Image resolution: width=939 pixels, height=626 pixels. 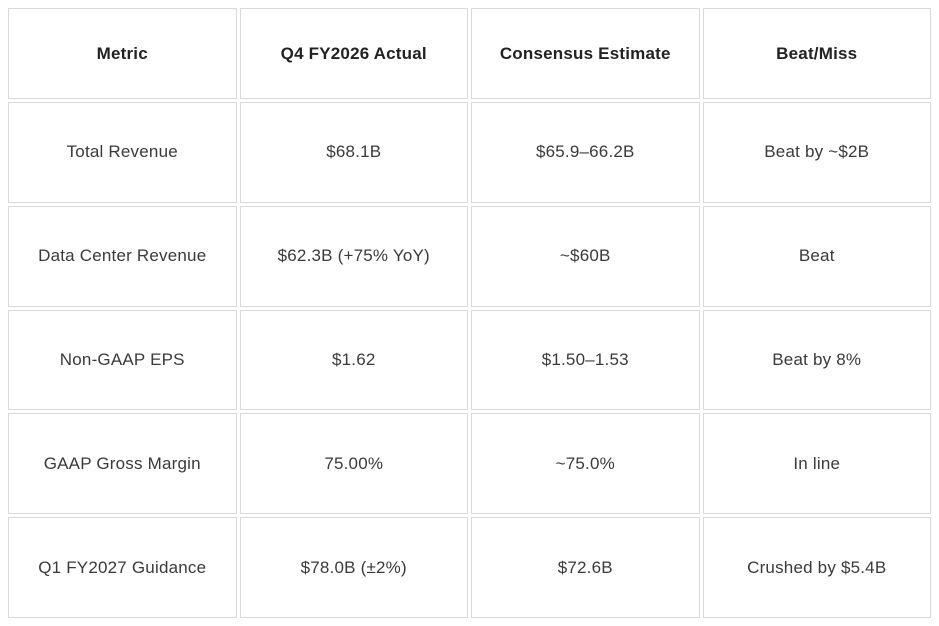 What do you see at coordinates (122, 567) in the screenshot?
I see `cell-metric: Q1 FY2027 Guidance` at bounding box center [122, 567].